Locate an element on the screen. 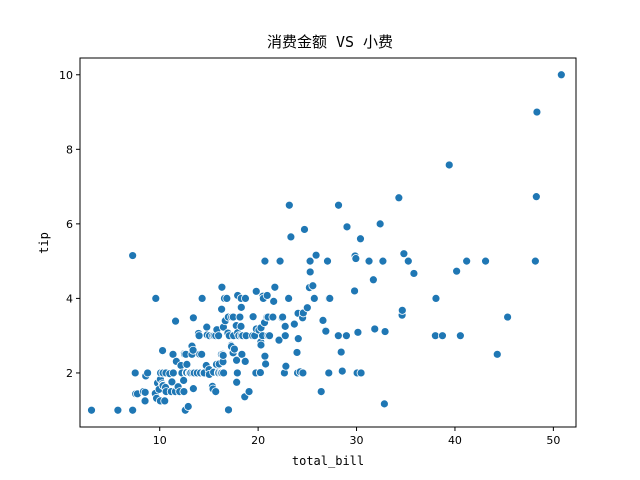 The image size is (640, 480). y-tick-label: 6 is located at coordinates (69, 224).